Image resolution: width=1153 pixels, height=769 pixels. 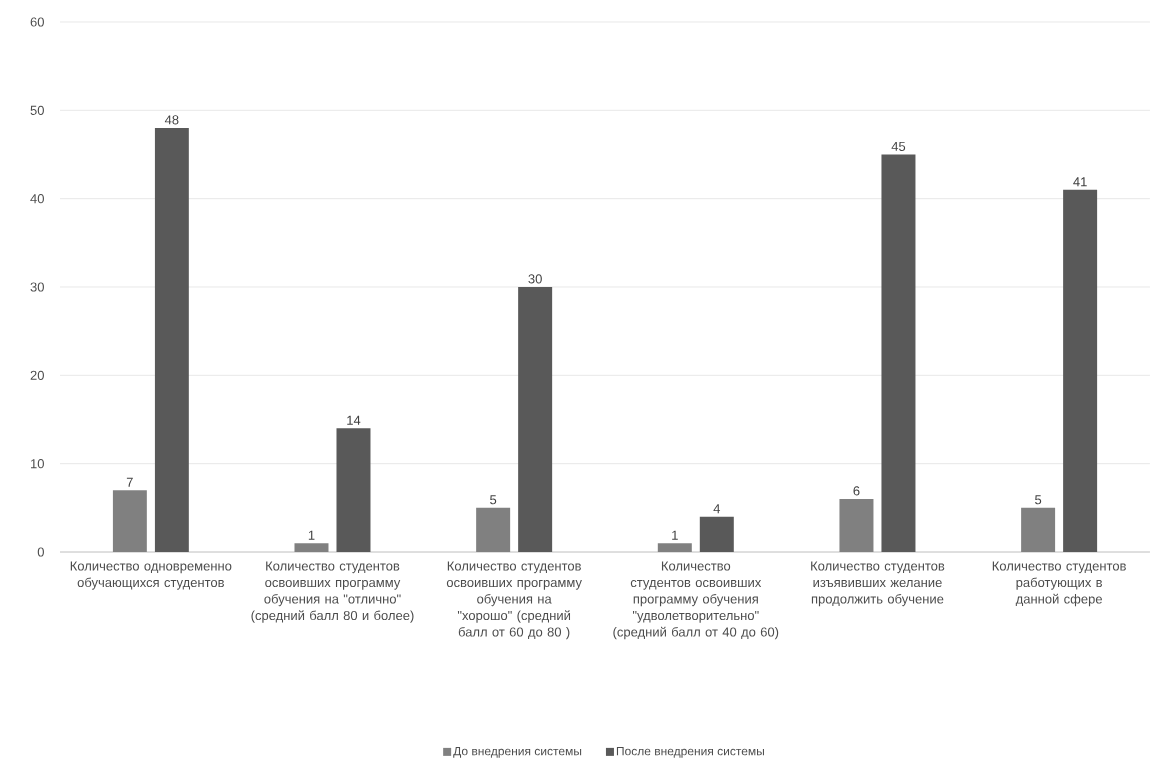 I want to click on data-label: 48, so click(x=171, y=120).